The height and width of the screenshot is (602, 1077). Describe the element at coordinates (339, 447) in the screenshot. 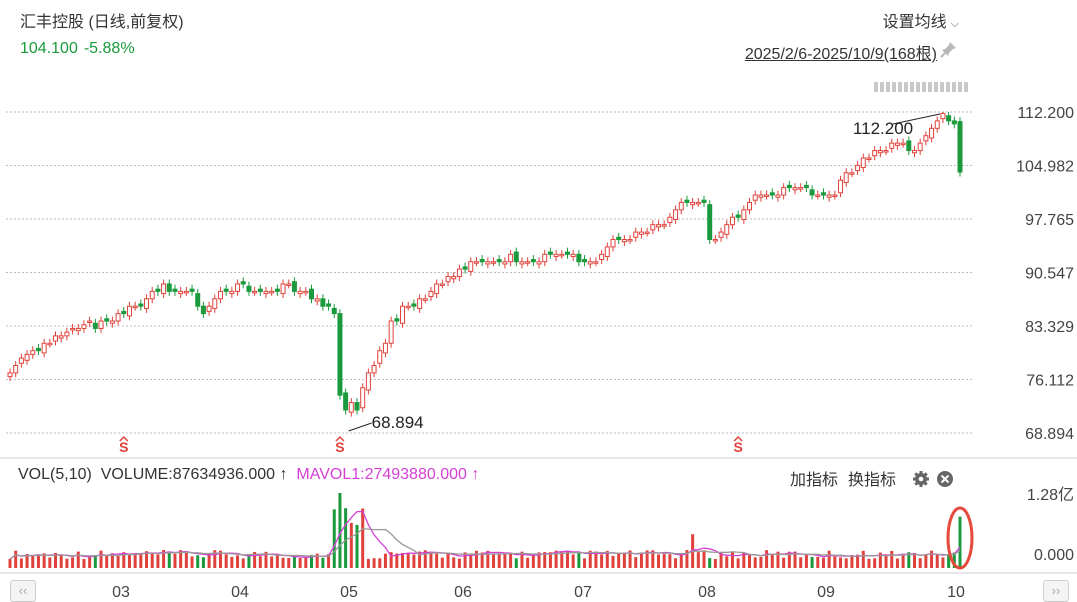

I see `signal-marker-icon: S` at that location.